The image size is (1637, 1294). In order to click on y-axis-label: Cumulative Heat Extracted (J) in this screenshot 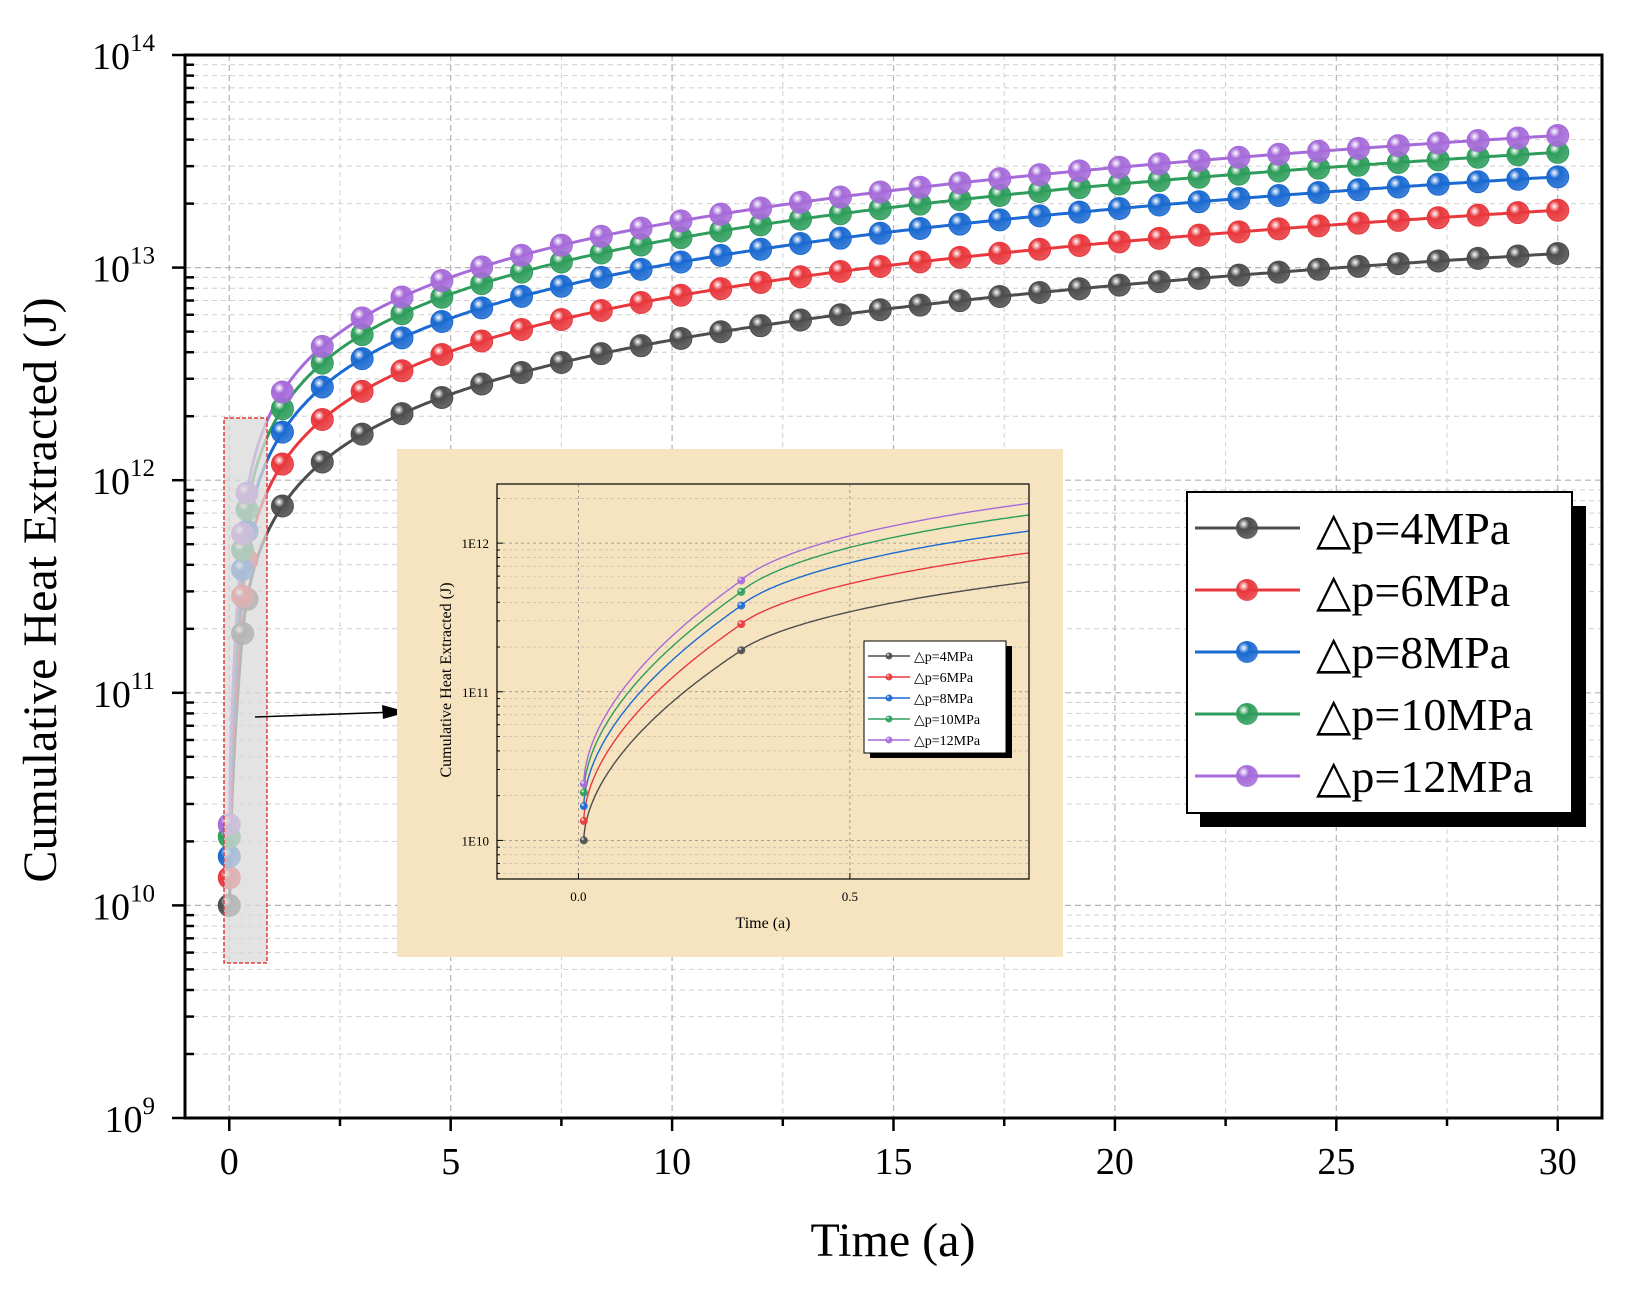, I will do `click(40, 589)`.